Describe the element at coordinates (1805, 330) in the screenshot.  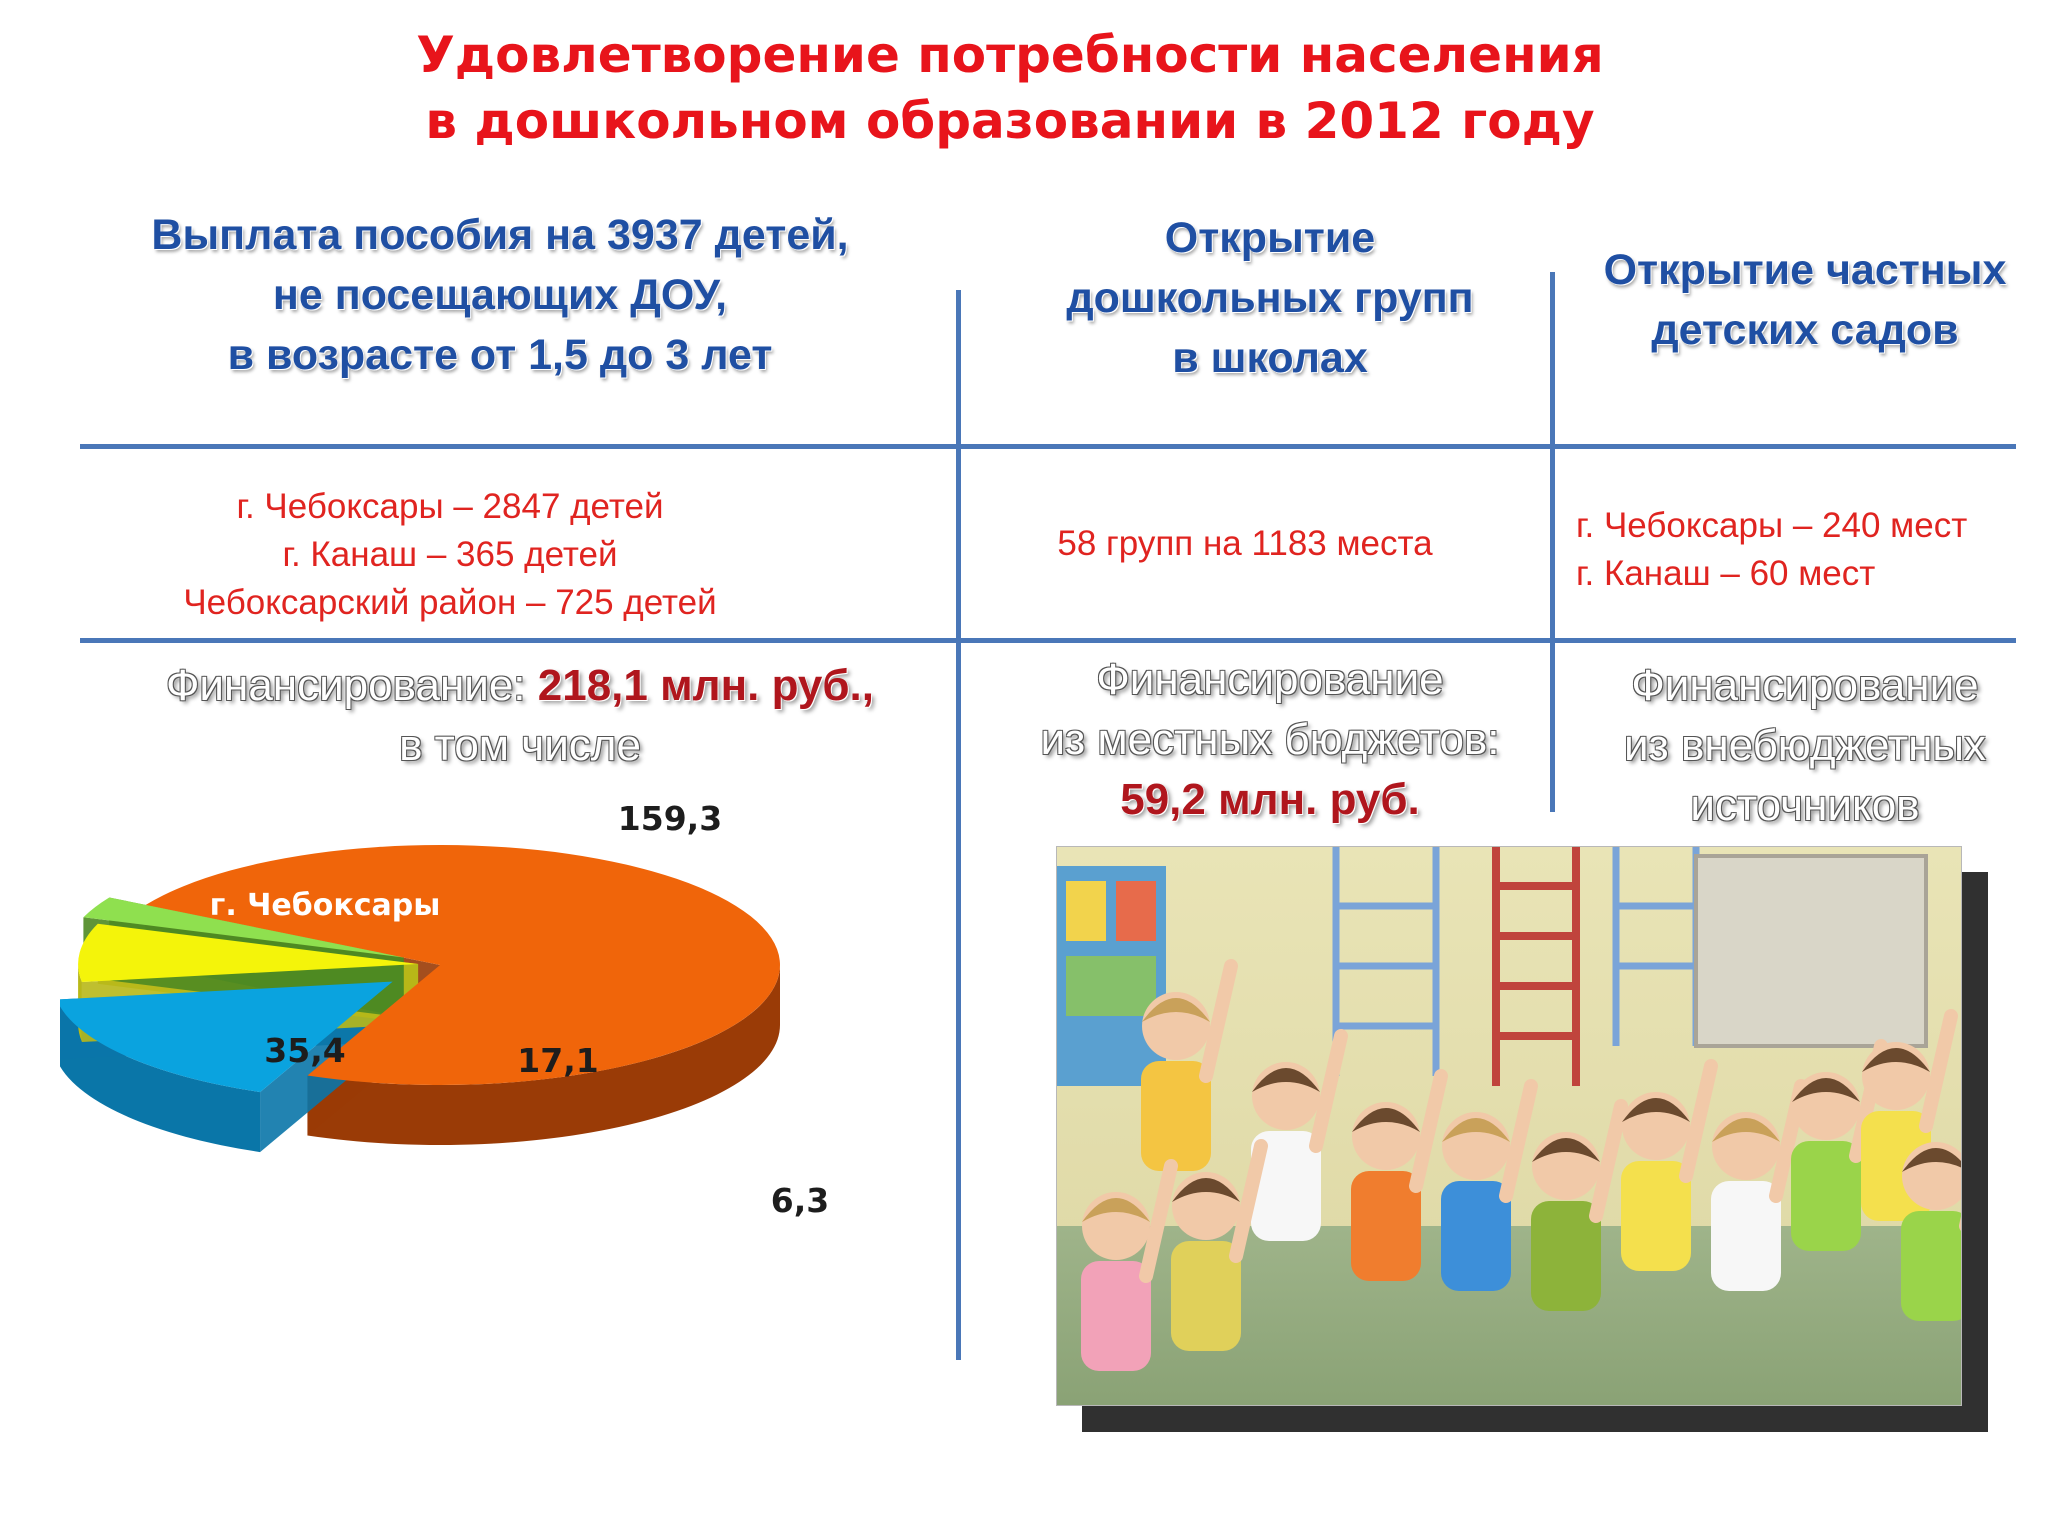
I see `header-line: детских садов` at that location.